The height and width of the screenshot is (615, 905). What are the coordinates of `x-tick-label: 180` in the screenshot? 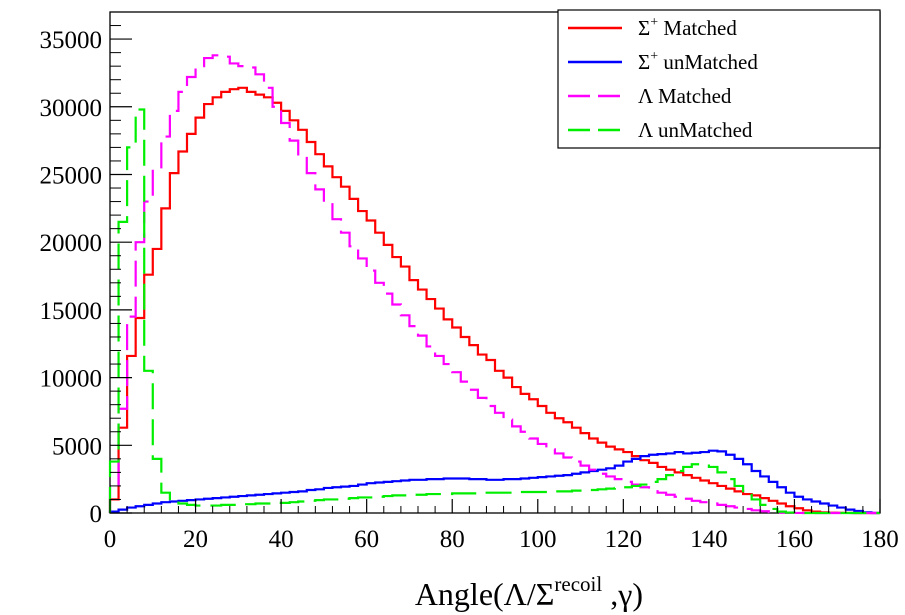 It's located at (880, 539).